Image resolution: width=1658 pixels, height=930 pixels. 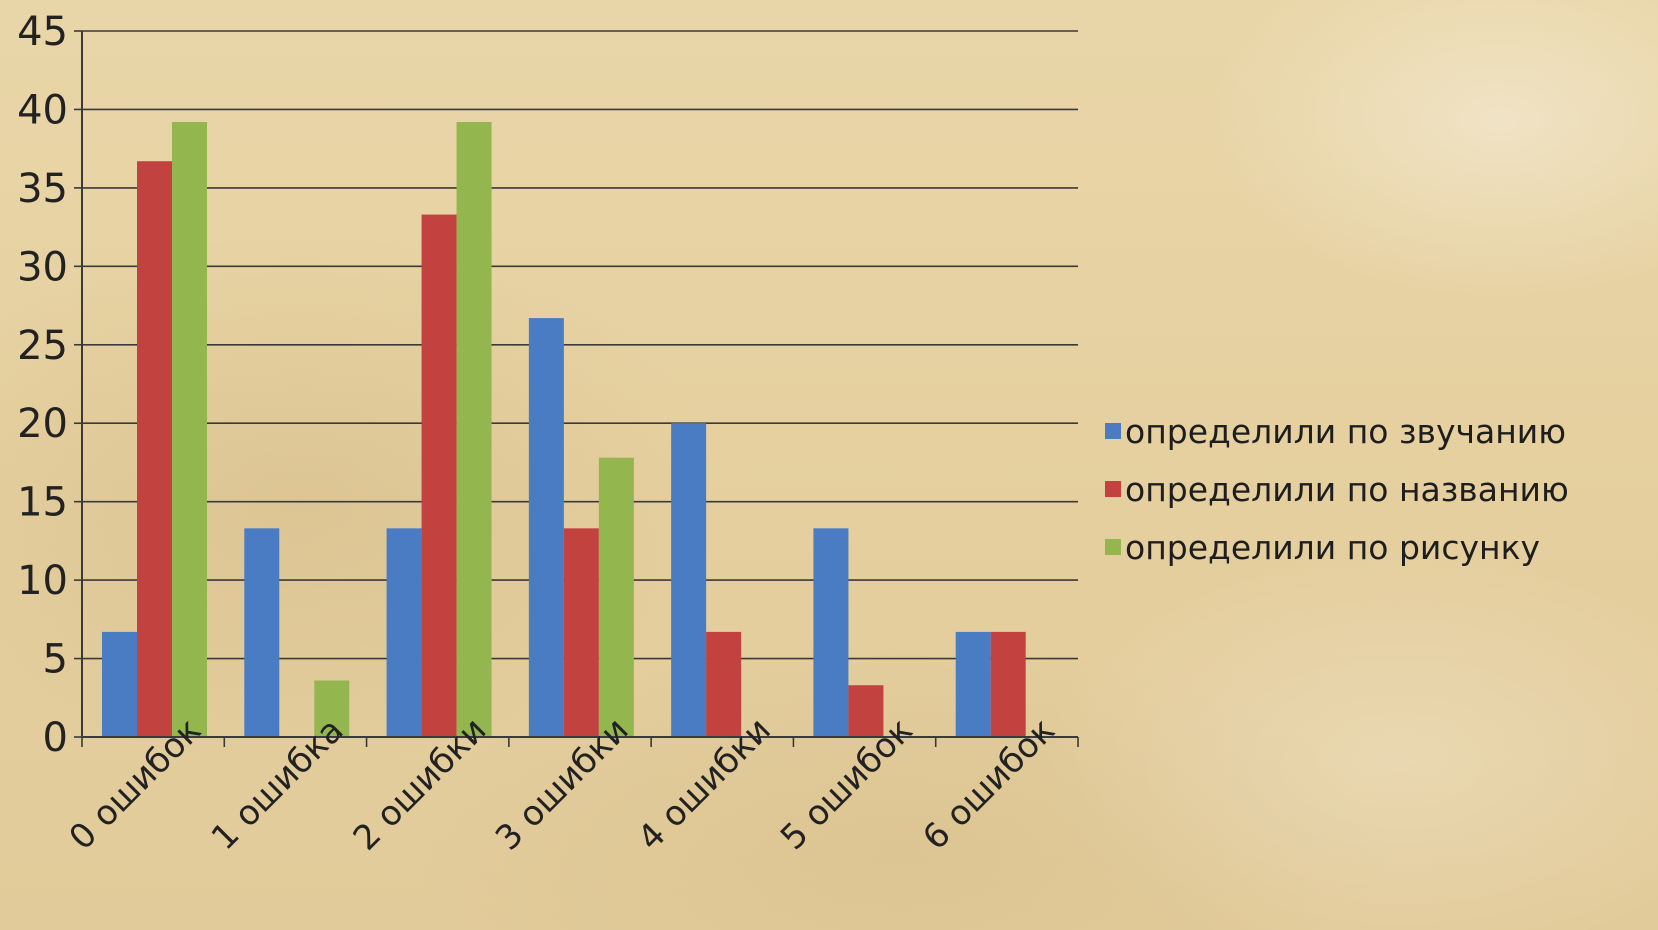 I want to click on legend-label-picture: определили по рисунку, so click(x=1333, y=547).